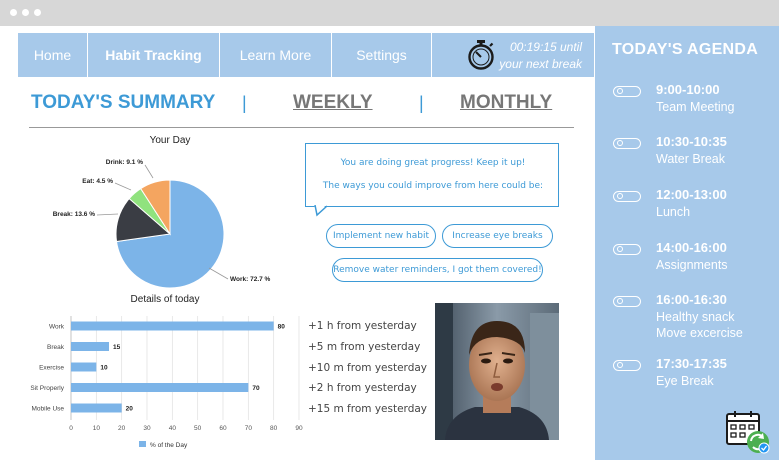  What do you see at coordinates (691, 194) in the screenshot?
I see `agenda-time: 12:00-13:00` at bounding box center [691, 194].